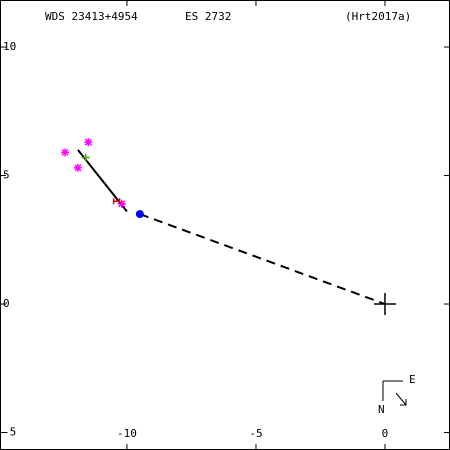  I want to click on x-tick-label: -5, so click(255, 433).